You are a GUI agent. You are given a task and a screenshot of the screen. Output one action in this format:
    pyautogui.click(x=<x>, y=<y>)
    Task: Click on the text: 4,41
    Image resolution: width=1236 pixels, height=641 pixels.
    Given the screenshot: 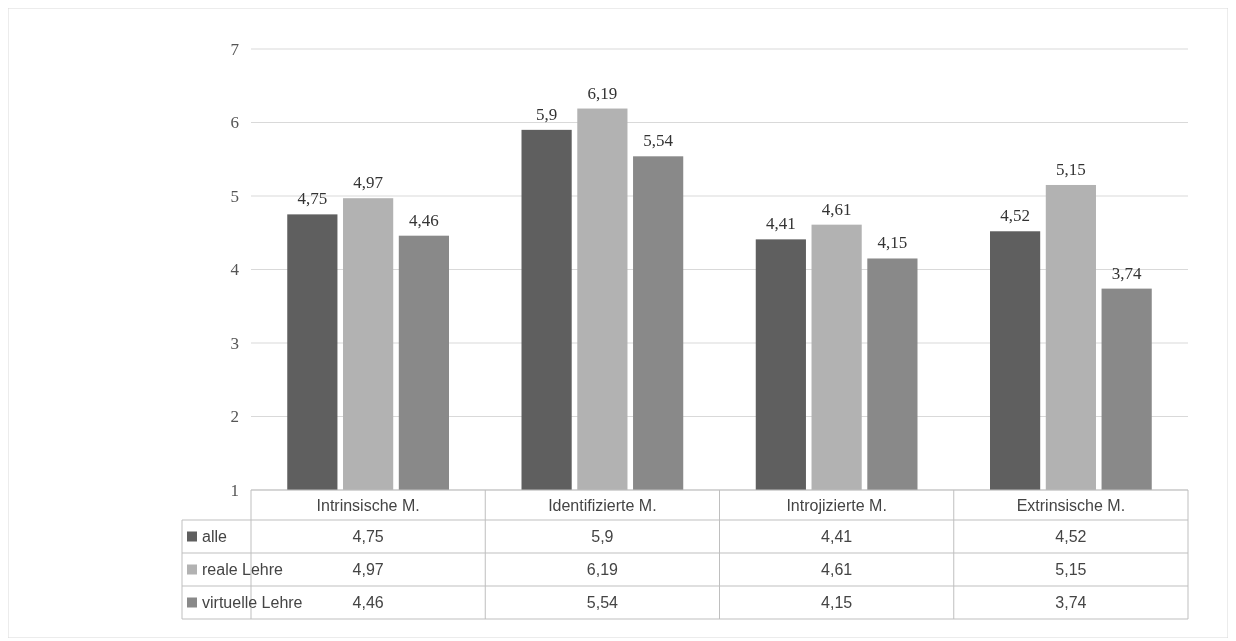 What is the action you would take?
    pyautogui.click(x=780, y=224)
    